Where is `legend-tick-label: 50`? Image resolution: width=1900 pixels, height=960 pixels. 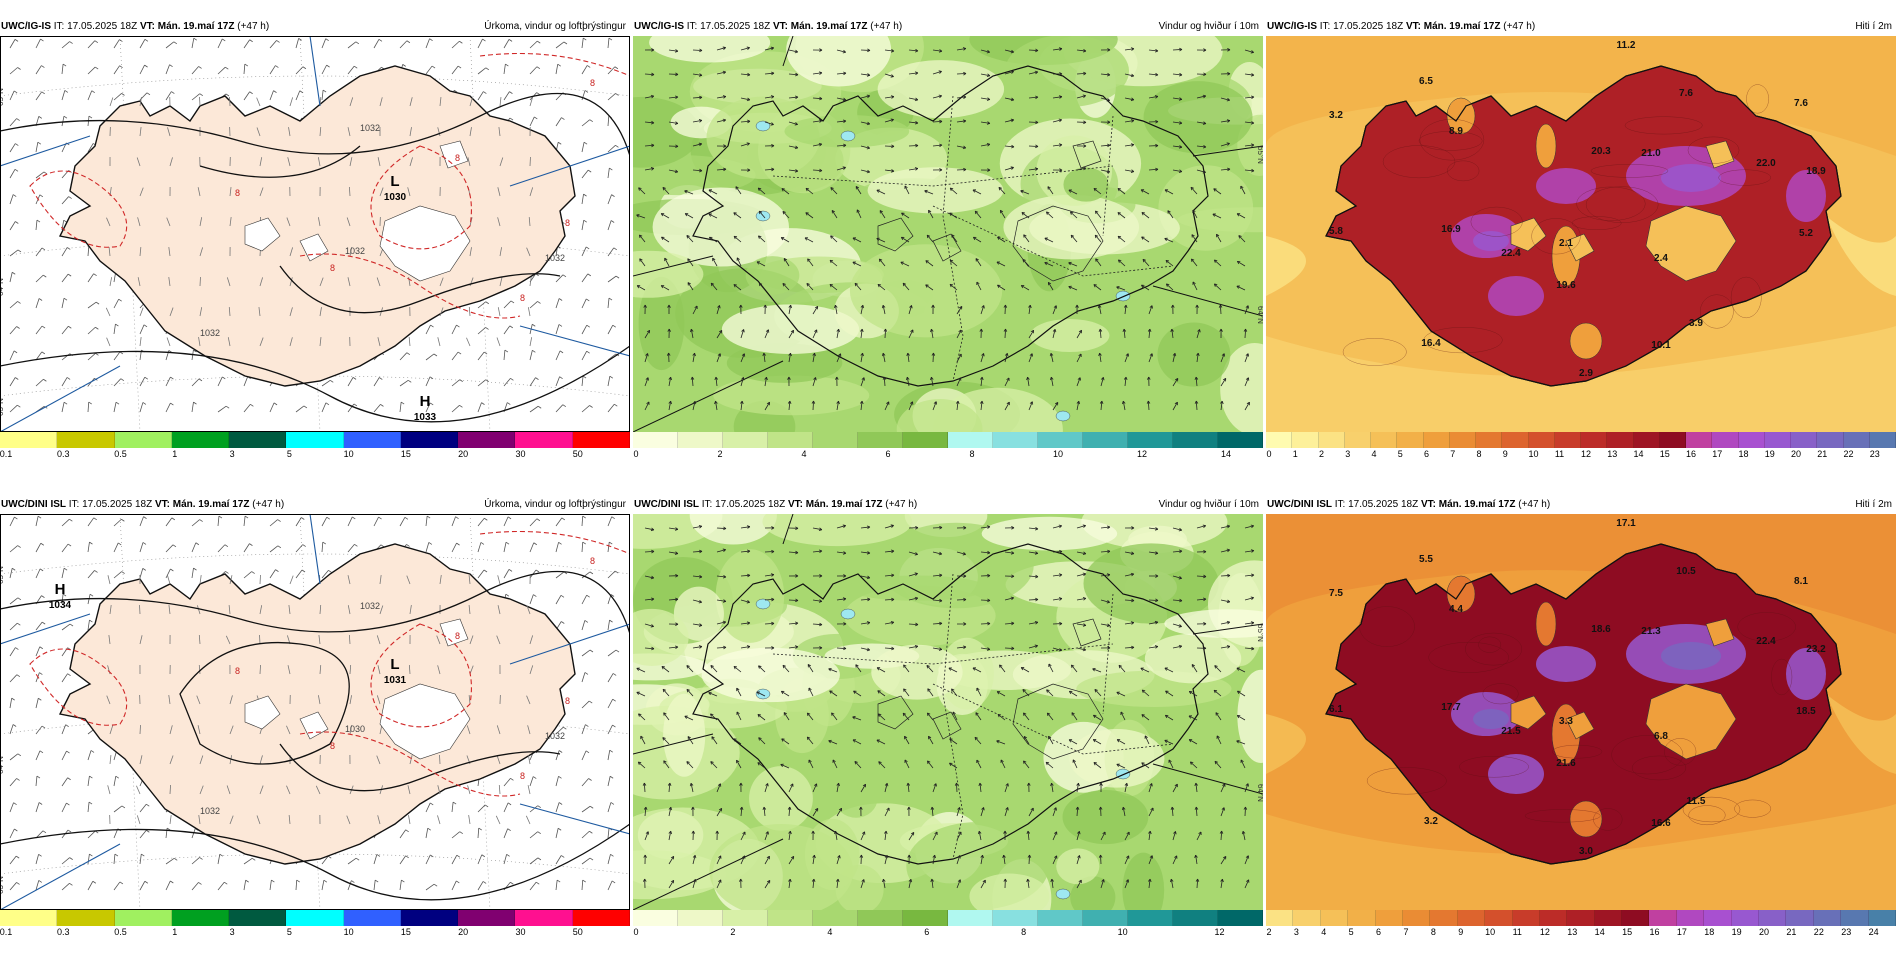 legend-tick-label: 50 is located at coordinates (578, 932).